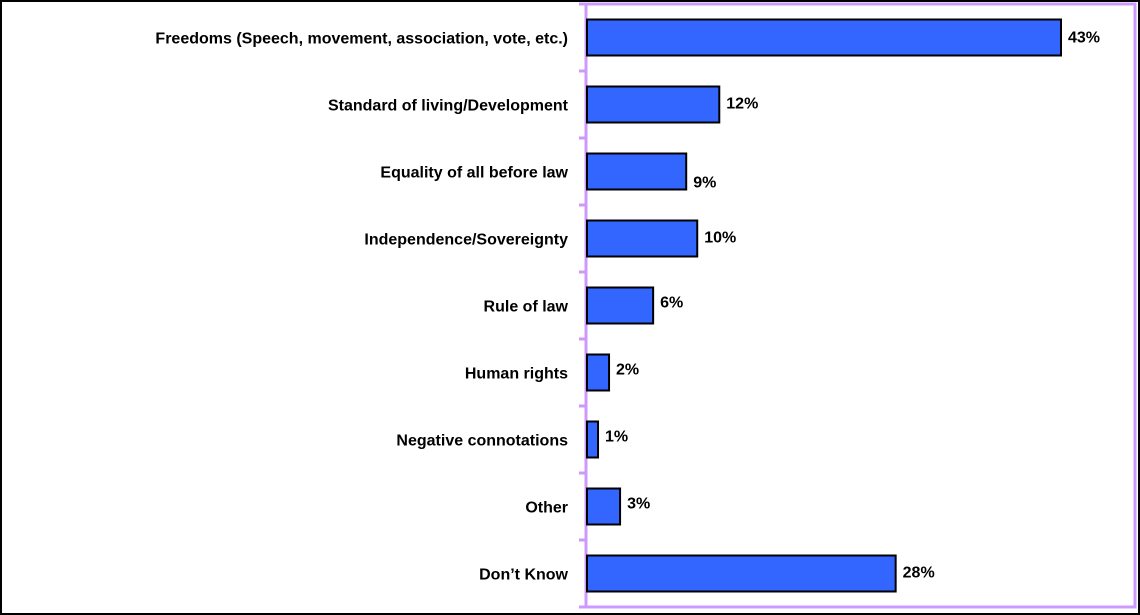 The height and width of the screenshot is (615, 1140). What do you see at coordinates (526, 307) in the screenshot?
I see `category-label: Rule of law` at bounding box center [526, 307].